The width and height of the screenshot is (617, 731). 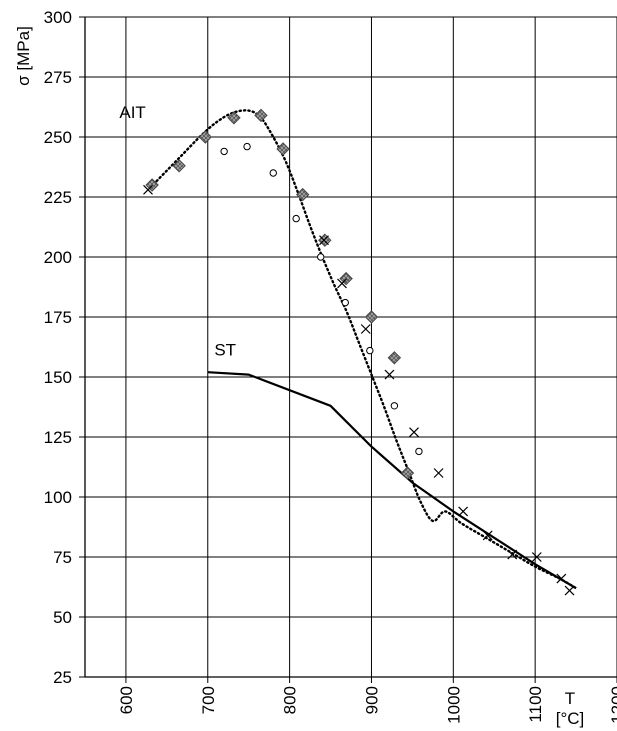 What do you see at coordinates (290, 700) in the screenshot?
I see `x-tick-label: 800` at bounding box center [290, 700].